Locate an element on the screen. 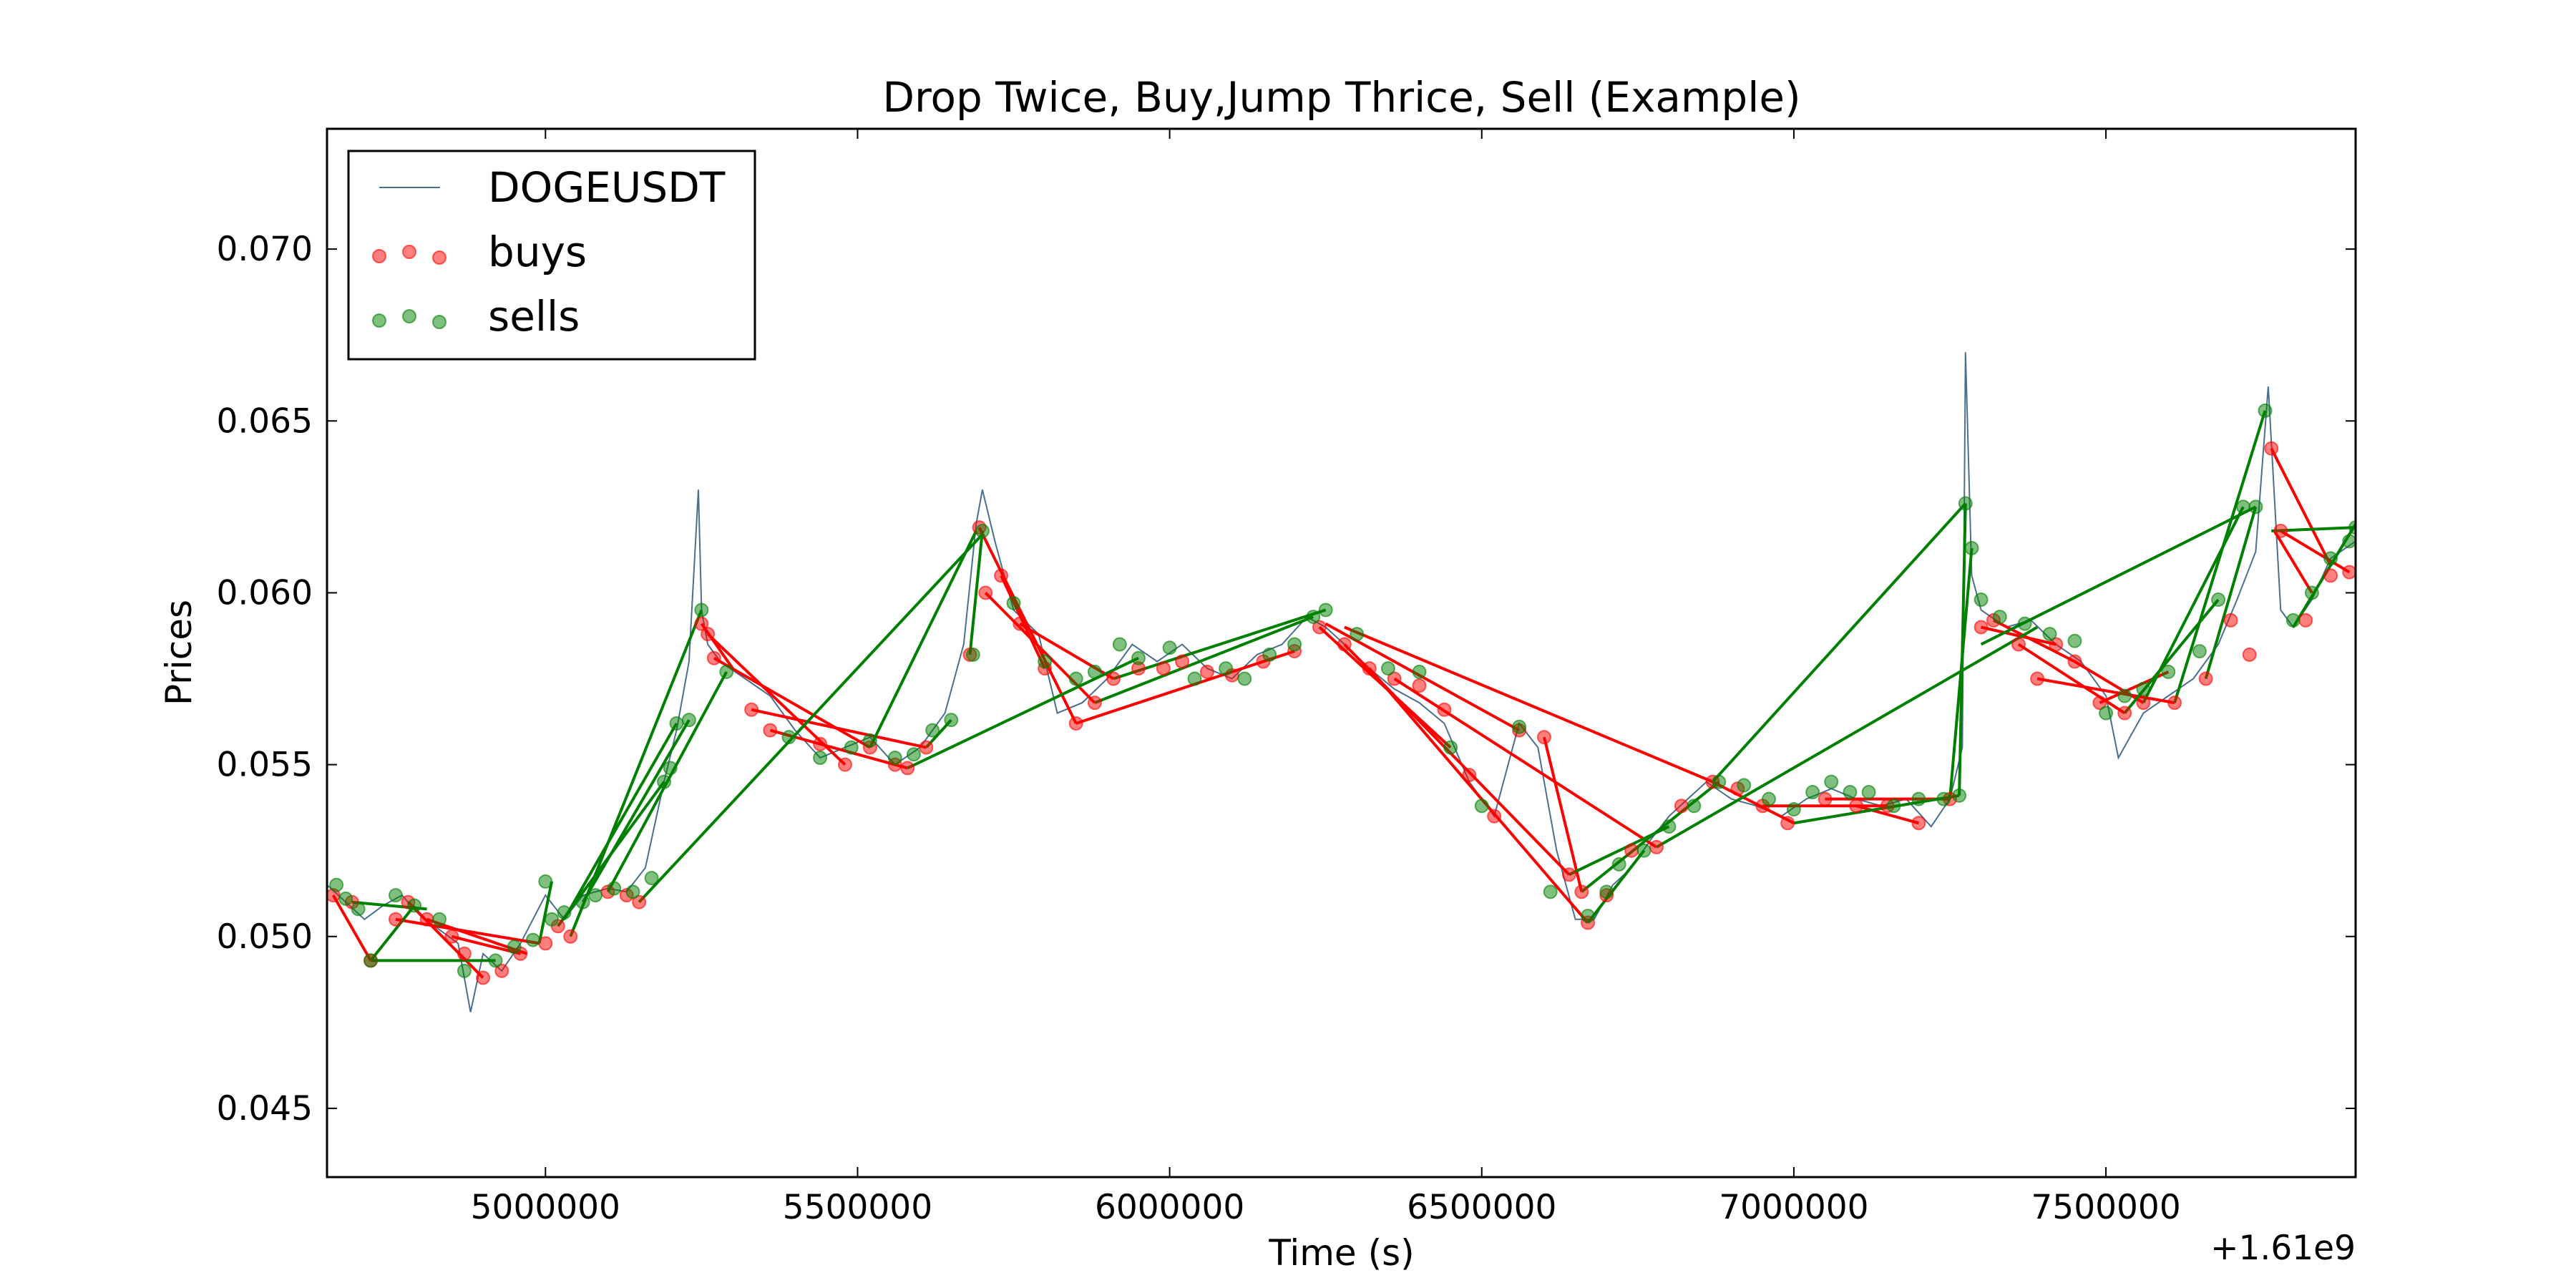  x-tick-label: 6500000 is located at coordinates (1481, 1207).